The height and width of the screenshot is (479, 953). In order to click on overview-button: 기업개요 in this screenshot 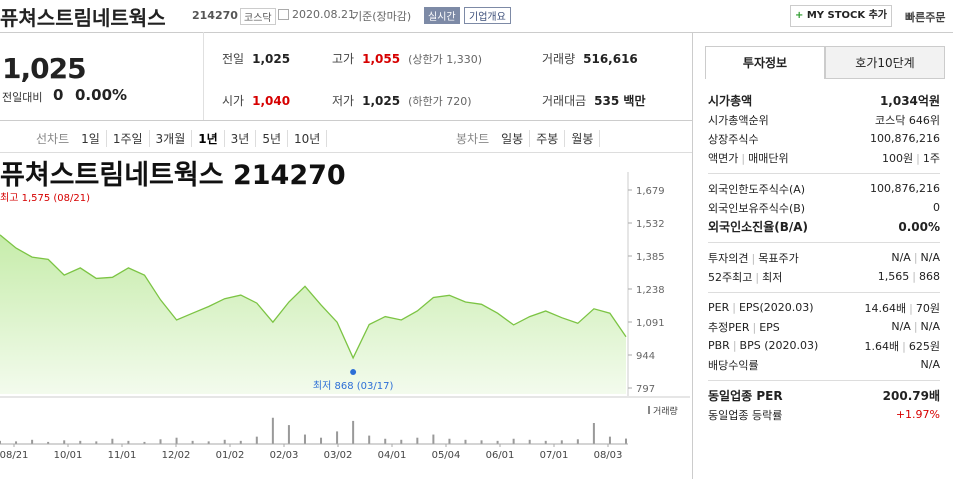, I will do `click(487, 15)`.